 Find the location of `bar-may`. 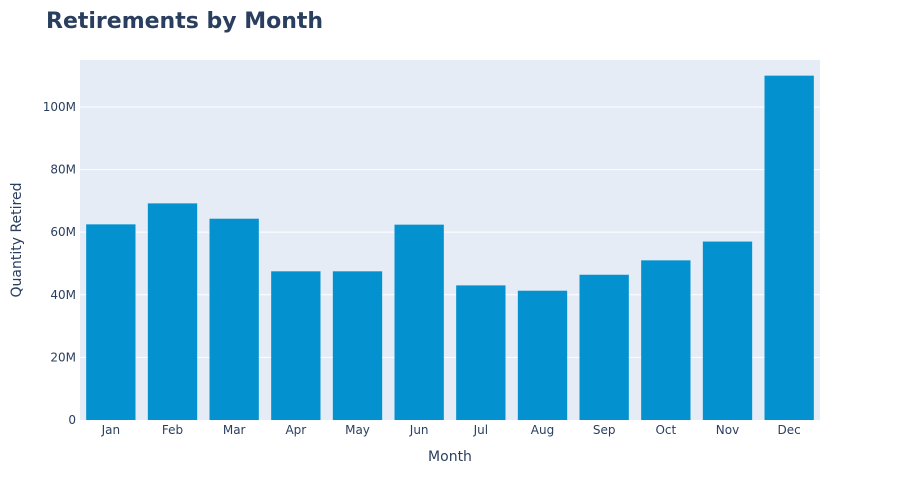

bar-may is located at coordinates (357, 345).